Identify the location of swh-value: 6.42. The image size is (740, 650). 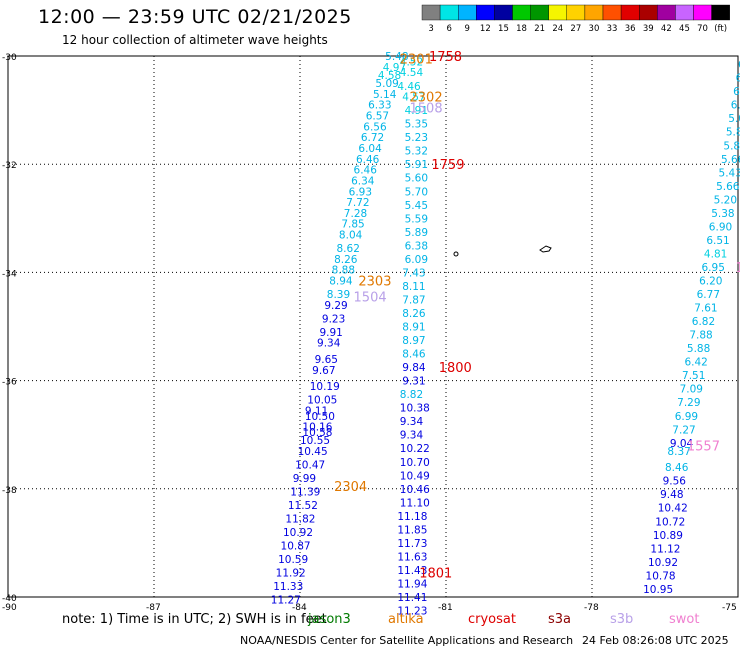
(695, 363).